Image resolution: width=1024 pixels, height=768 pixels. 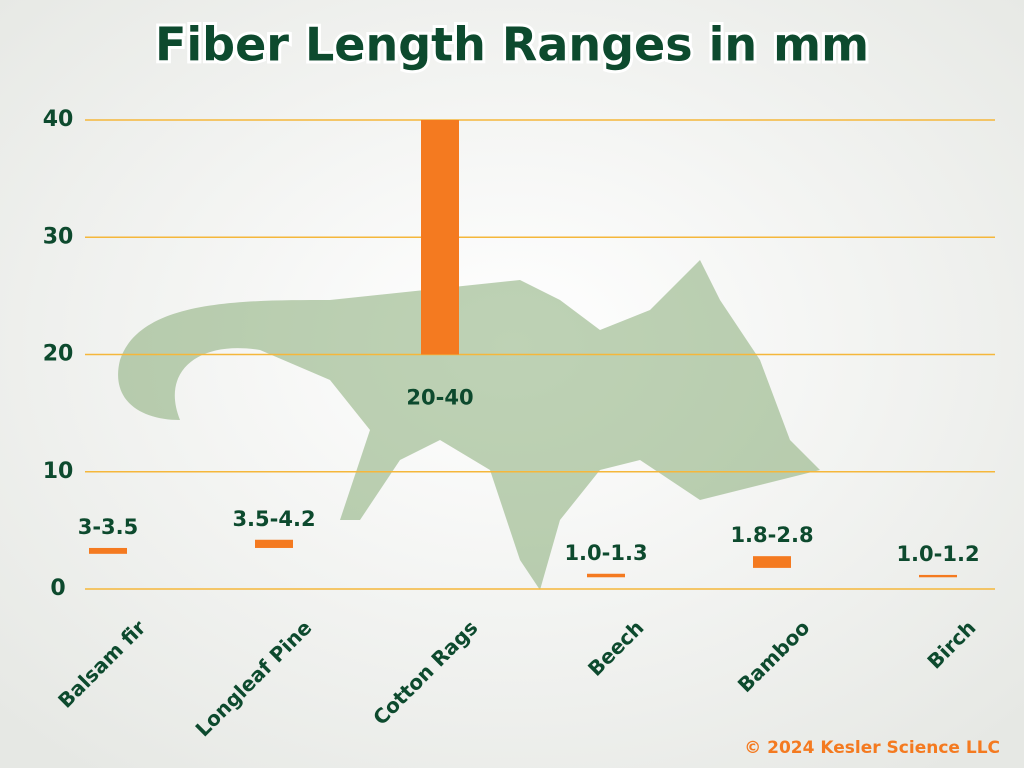 What do you see at coordinates (58, 236) in the screenshot?
I see `y-tick-label: 30` at bounding box center [58, 236].